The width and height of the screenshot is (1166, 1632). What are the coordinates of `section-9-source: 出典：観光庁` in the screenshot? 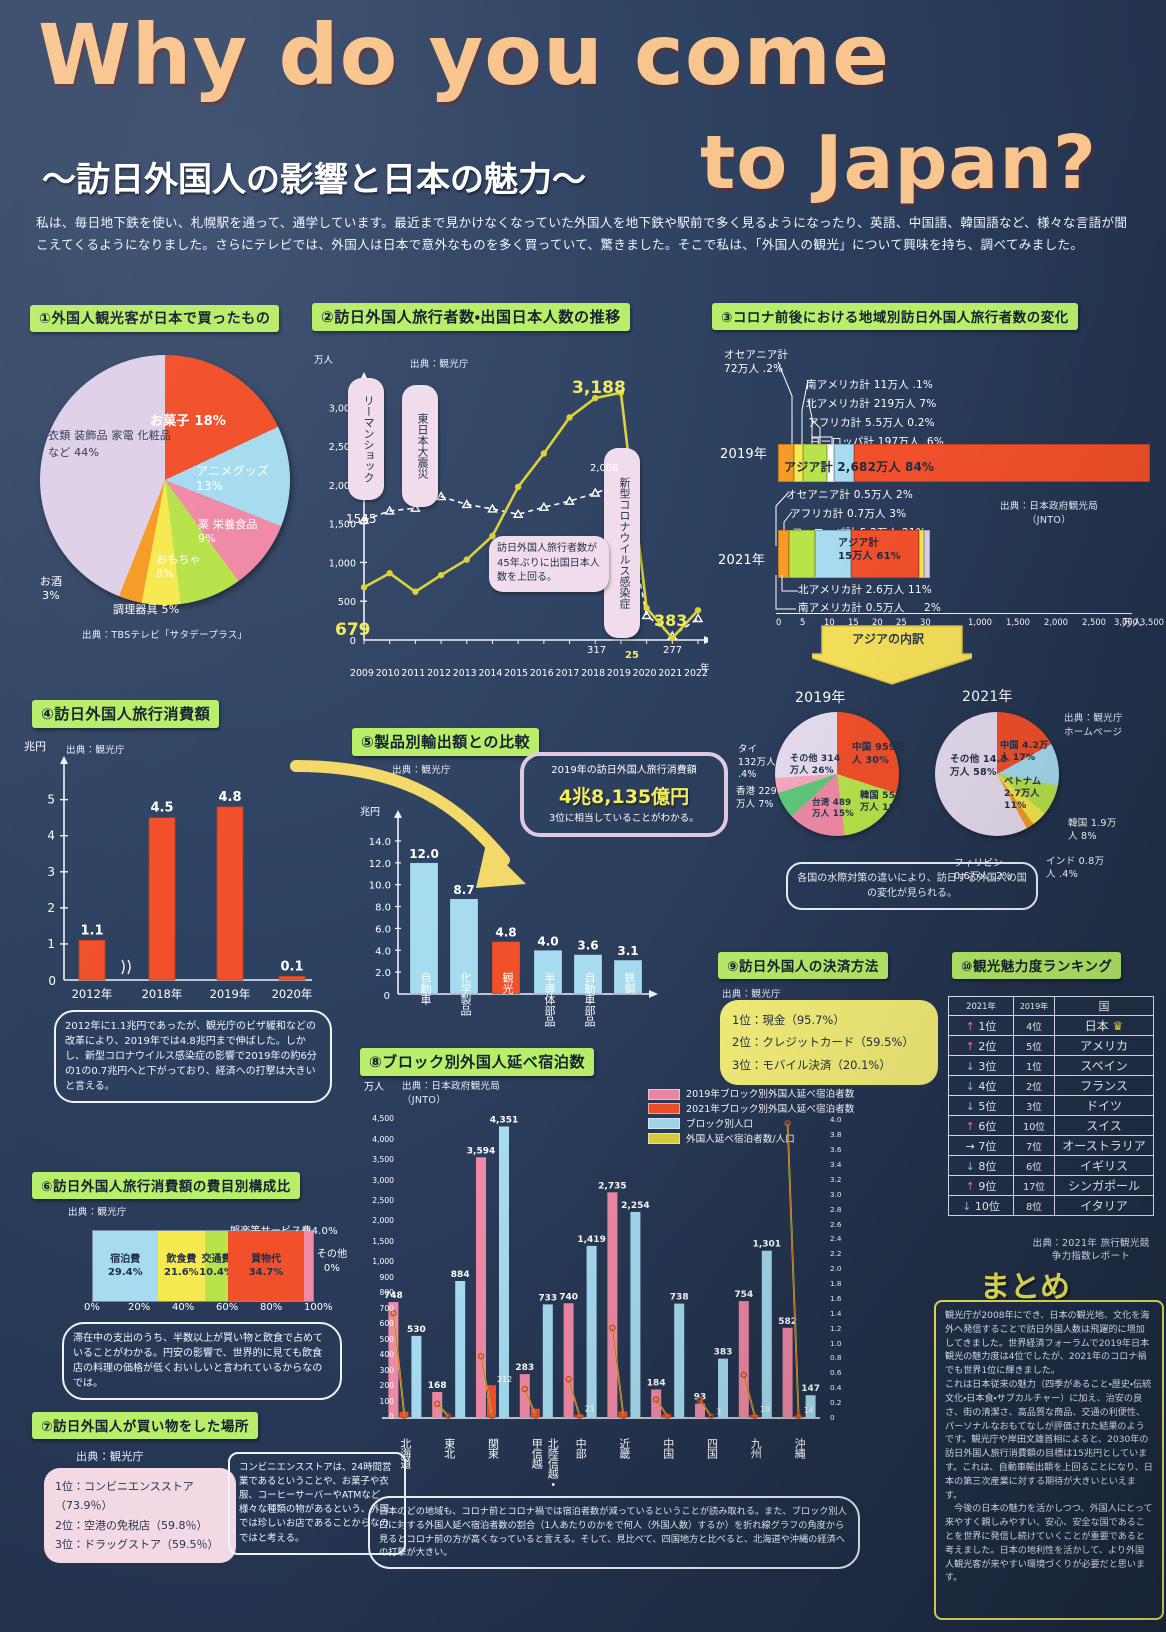 It's located at (751, 994).